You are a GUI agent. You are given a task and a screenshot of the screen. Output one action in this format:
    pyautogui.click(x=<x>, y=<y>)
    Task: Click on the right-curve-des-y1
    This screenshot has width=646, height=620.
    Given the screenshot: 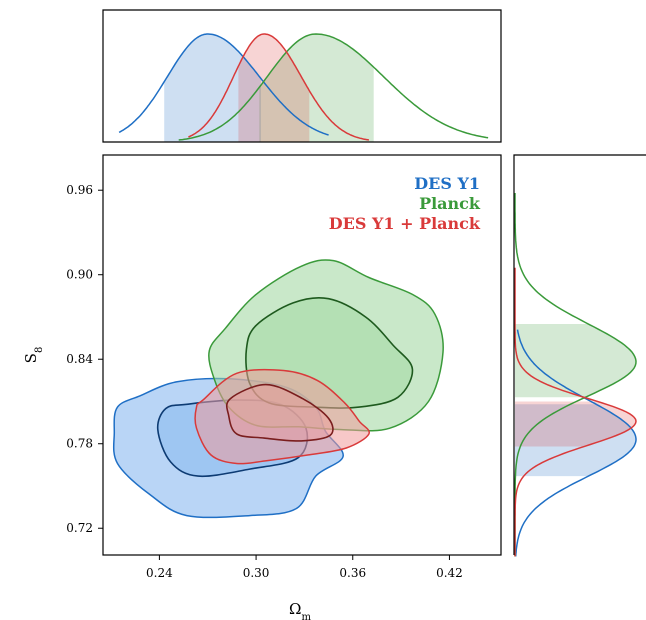 What is the action you would take?
    pyautogui.click(x=575, y=443)
    